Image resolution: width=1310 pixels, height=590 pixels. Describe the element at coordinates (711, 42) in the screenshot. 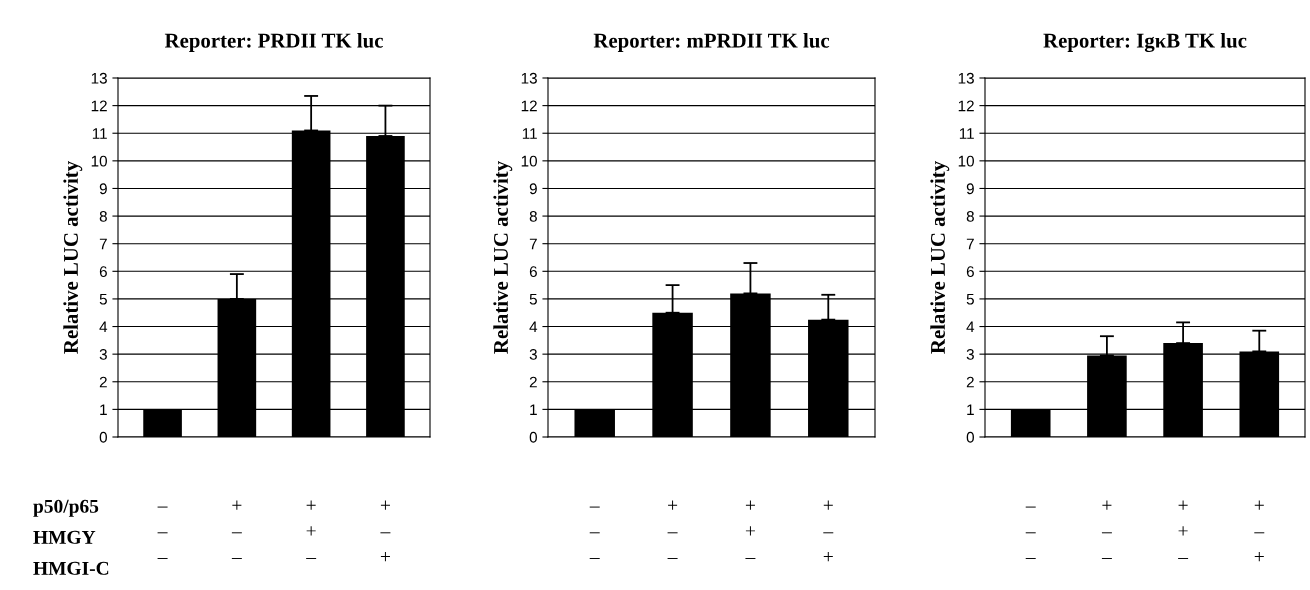

I see `chart-title: Reporter: mPRDII TK luc` at that location.